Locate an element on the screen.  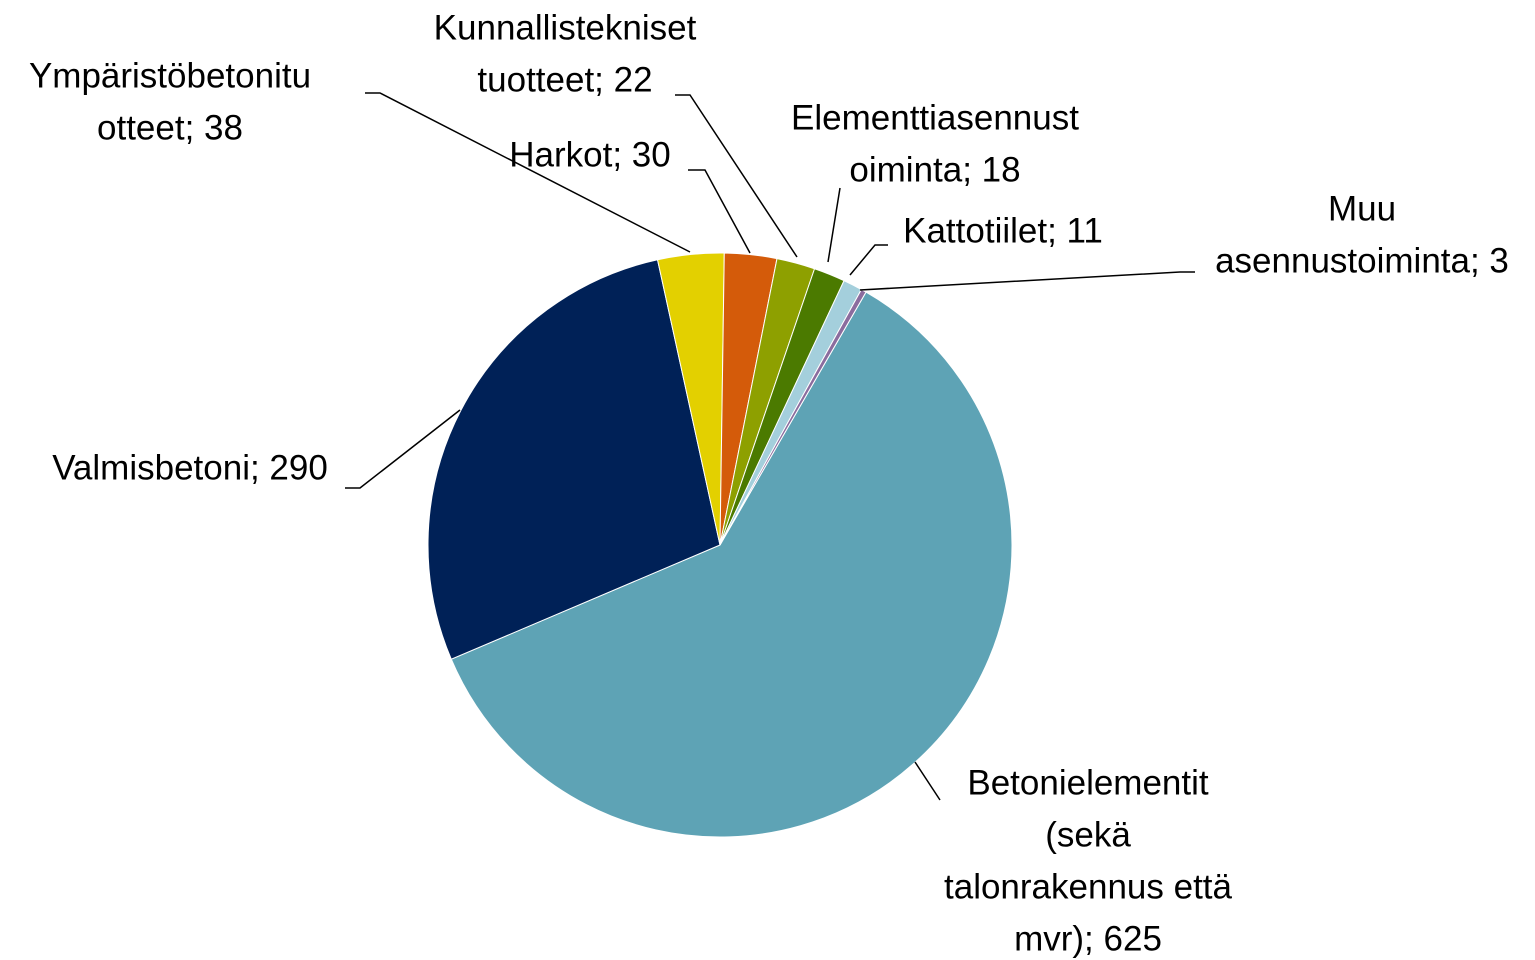
data-label: asennustoiminta; 3 is located at coordinates (1362, 260).